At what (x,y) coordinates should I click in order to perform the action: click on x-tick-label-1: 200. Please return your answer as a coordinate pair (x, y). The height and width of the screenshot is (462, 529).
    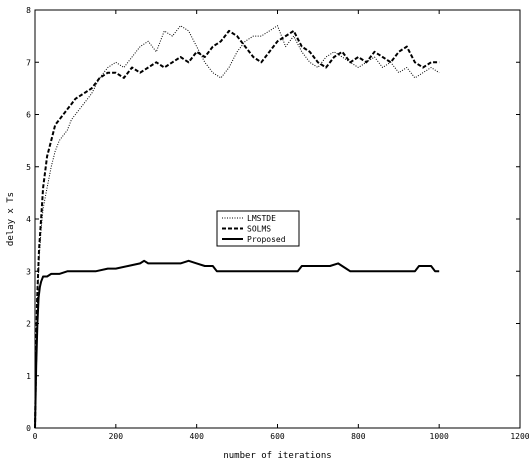
    Looking at the image, I should click on (116, 436).